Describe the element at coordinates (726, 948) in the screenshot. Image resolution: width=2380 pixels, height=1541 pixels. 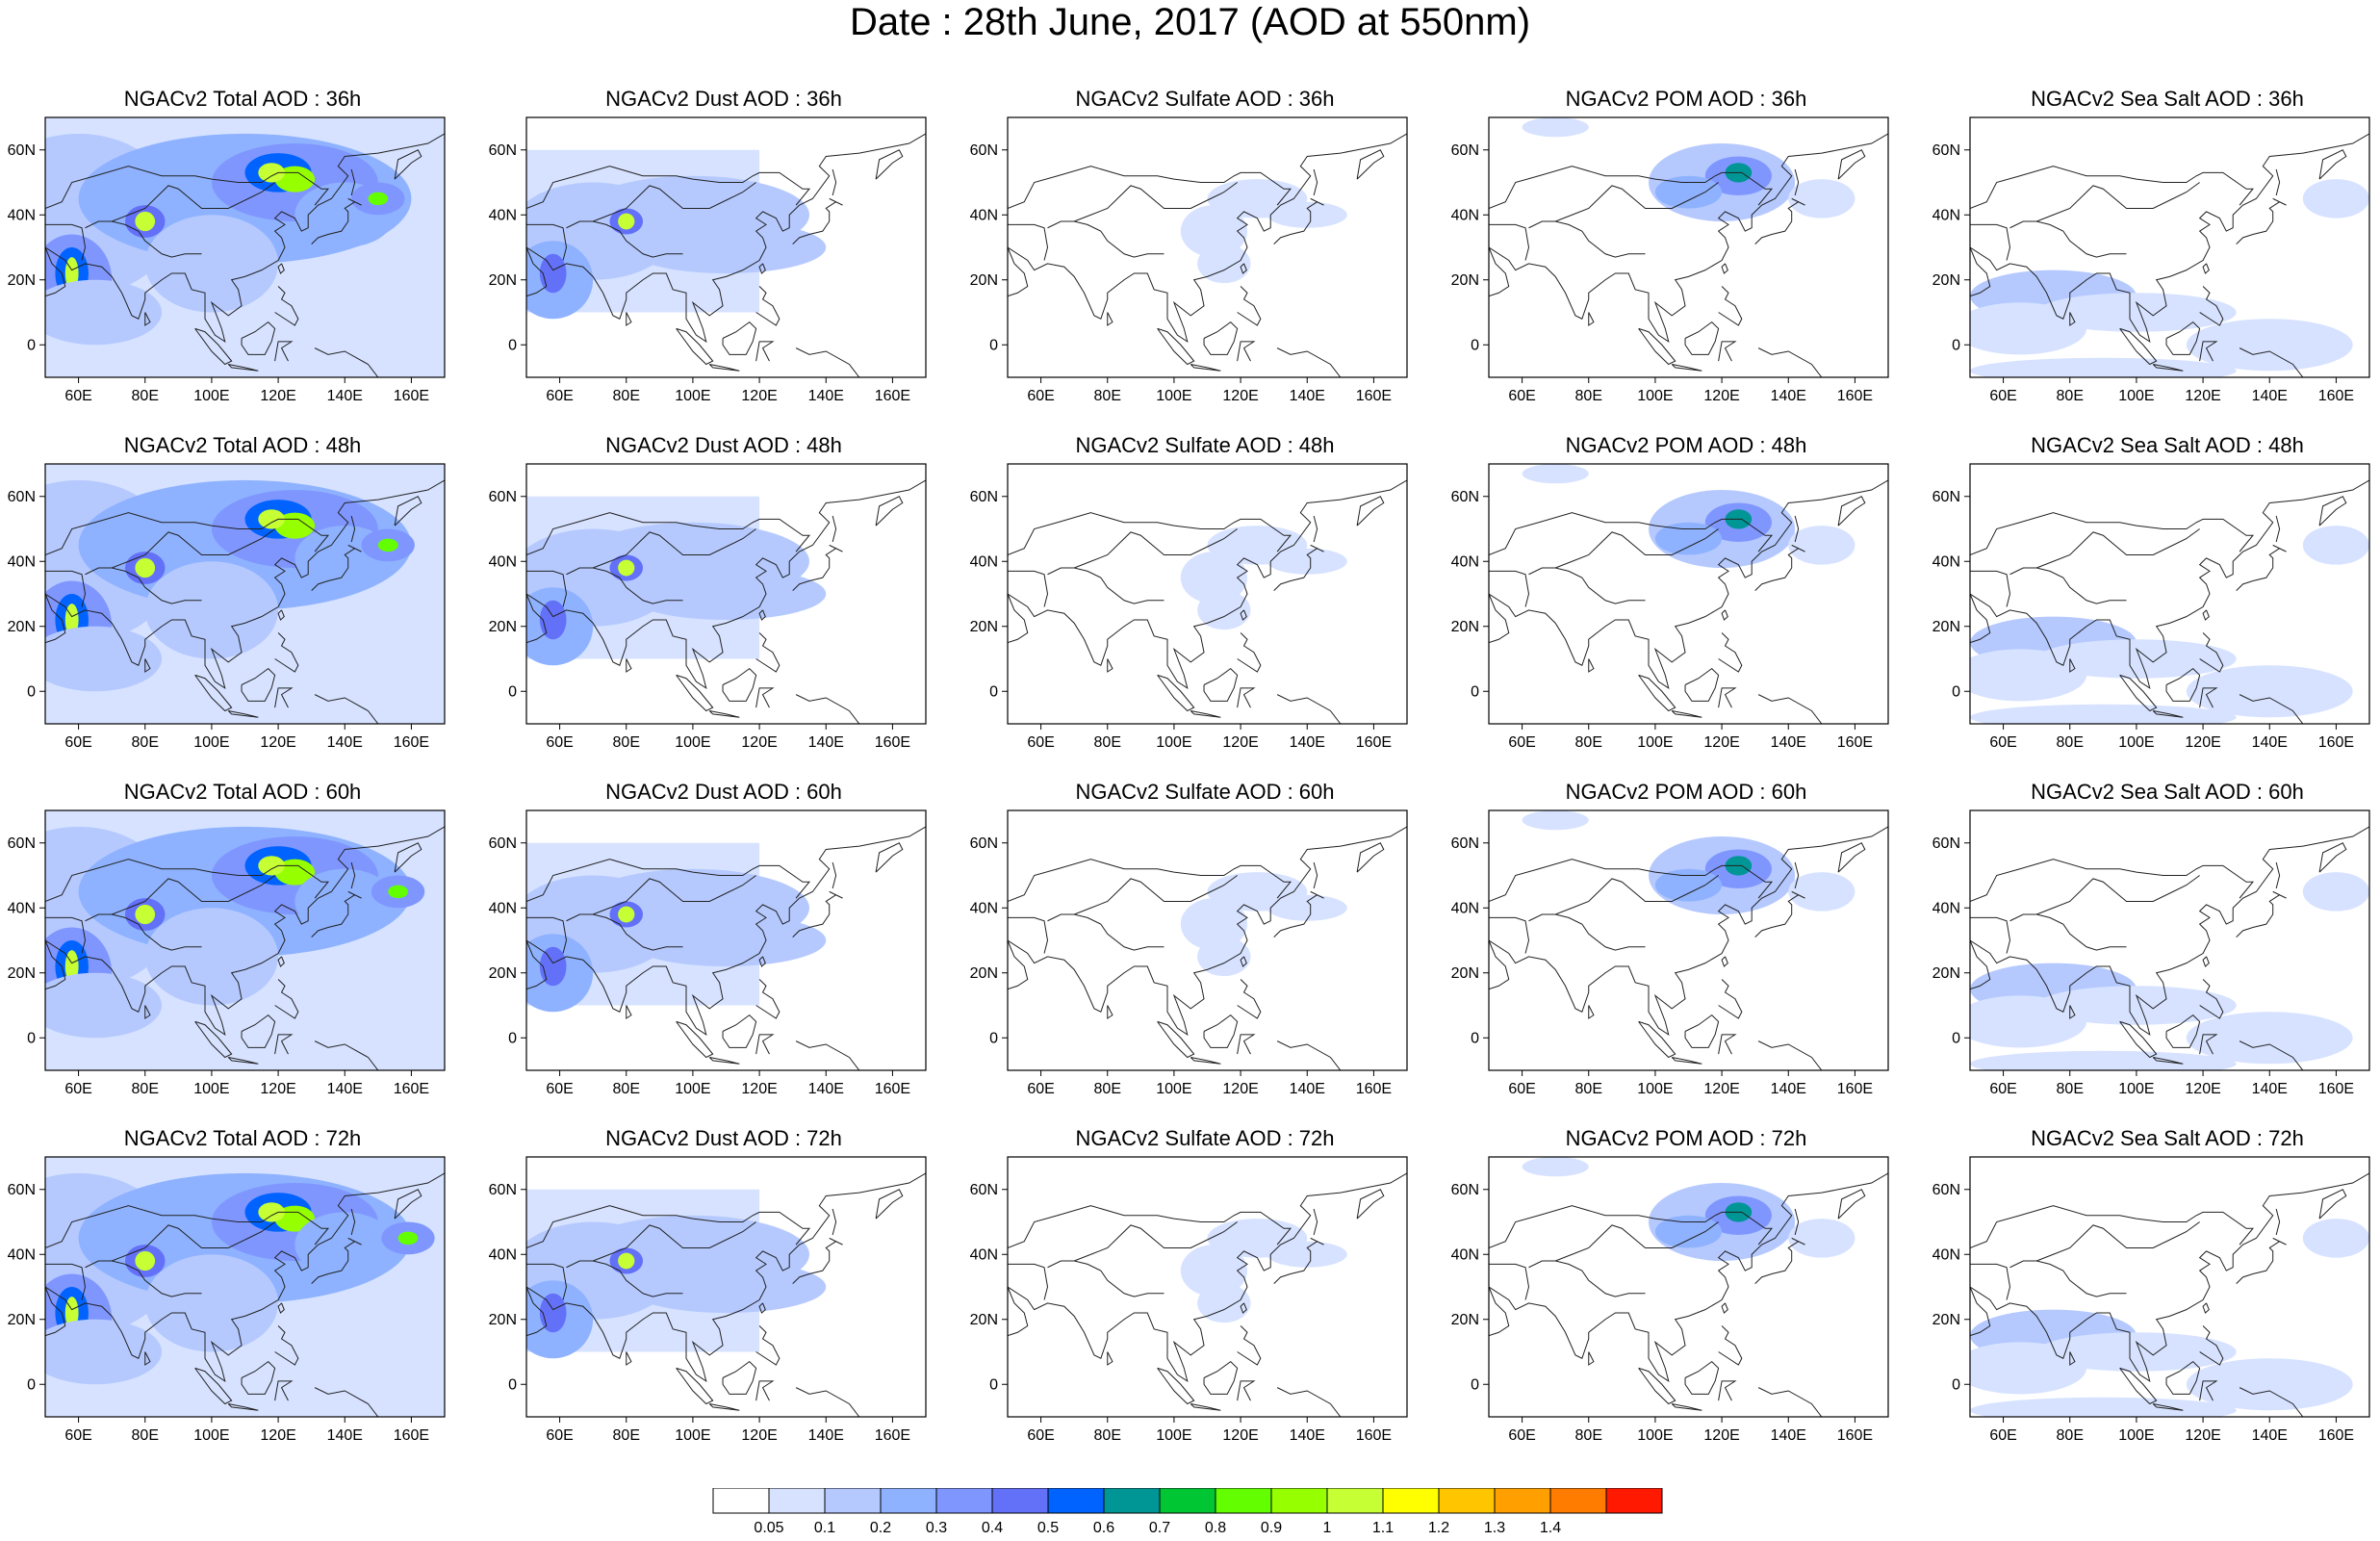
I see `aod-field` at that location.